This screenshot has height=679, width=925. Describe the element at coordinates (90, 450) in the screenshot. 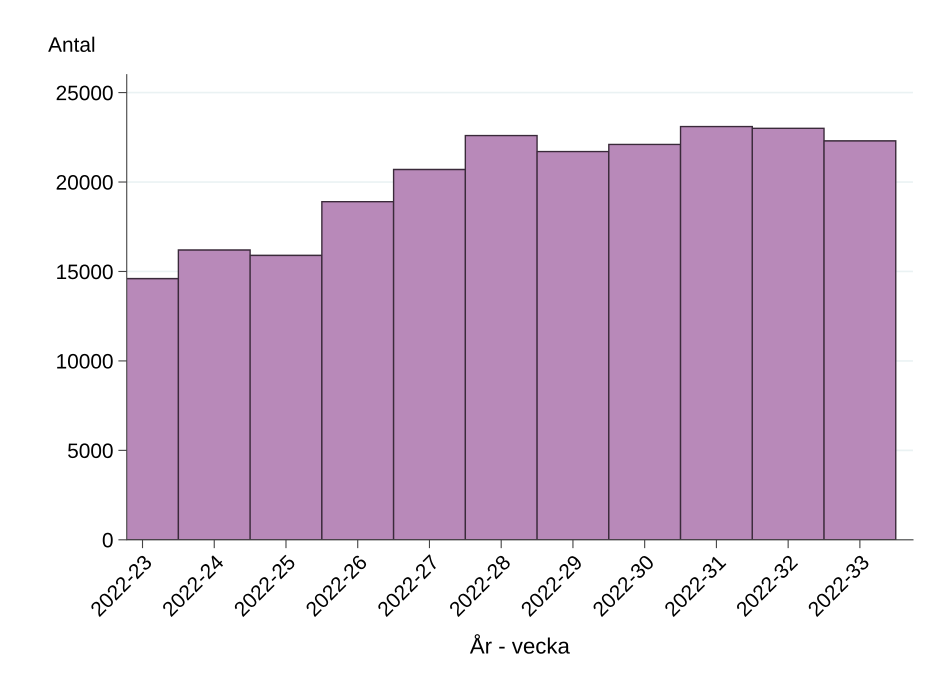

I see `y-tick-label: 5000` at that location.